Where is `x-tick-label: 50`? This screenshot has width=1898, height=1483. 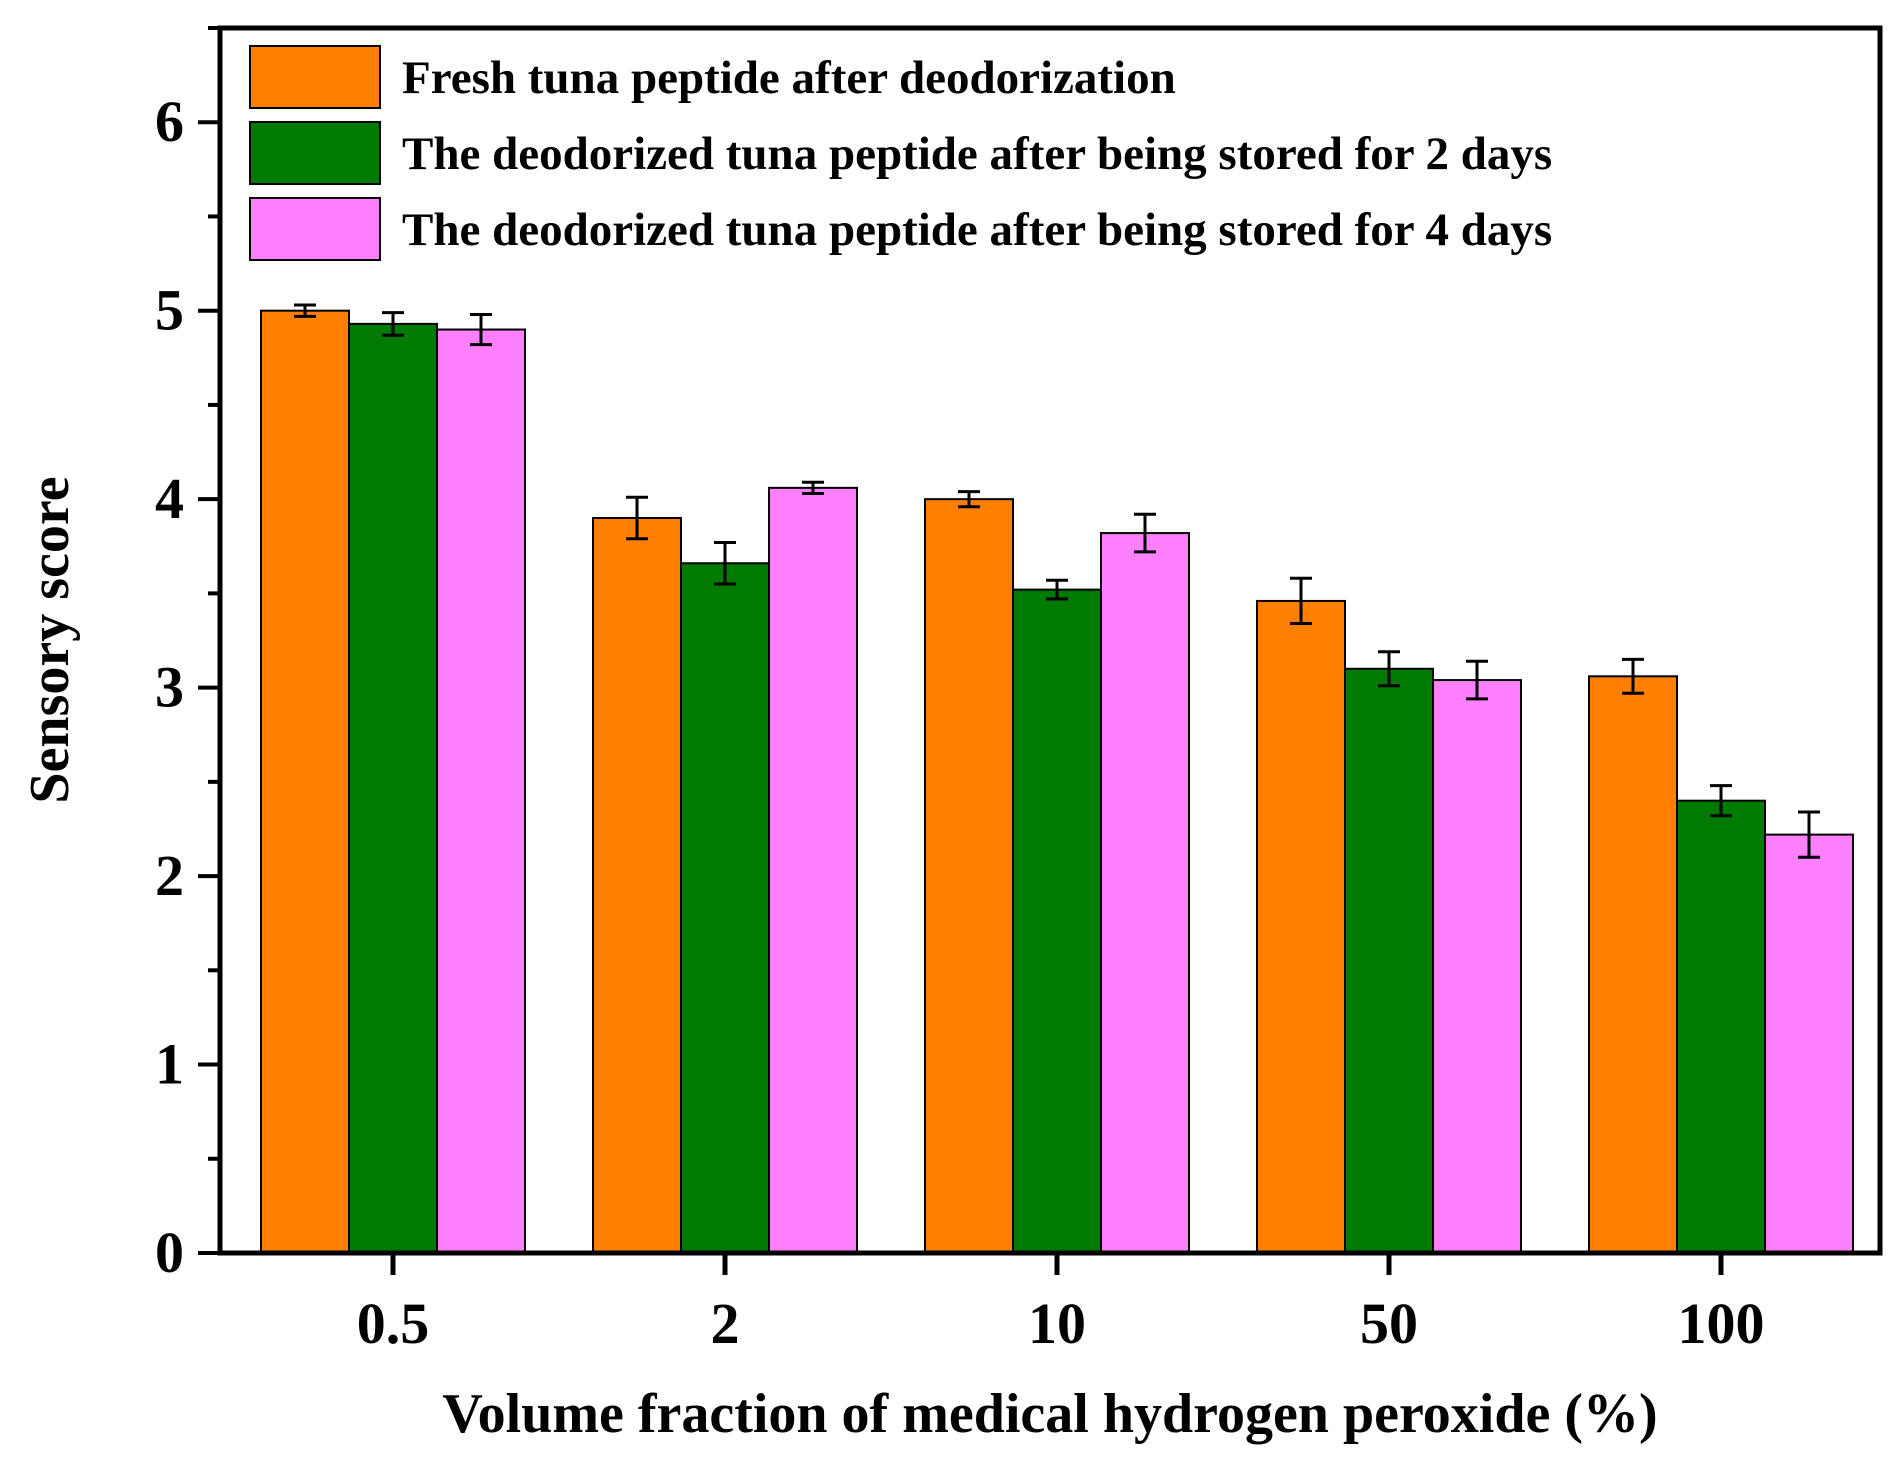
x-tick-label: 50 is located at coordinates (1389, 1323).